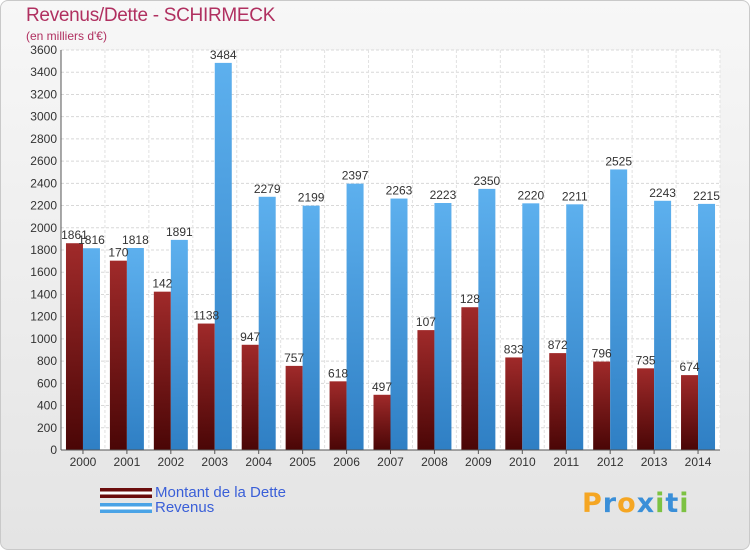 The image size is (750, 550). What do you see at coordinates (170, 462) in the screenshot?
I see `x-tick-label: 2002` at bounding box center [170, 462].